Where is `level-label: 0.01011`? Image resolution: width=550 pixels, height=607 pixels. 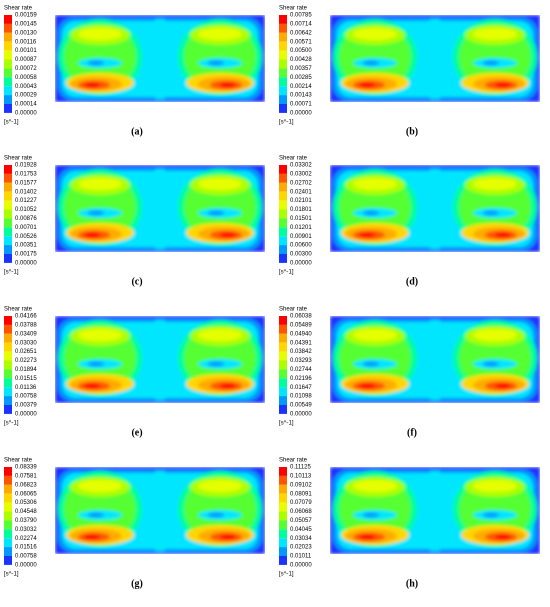 level-label: 0.01011 is located at coordinates (301, 557).